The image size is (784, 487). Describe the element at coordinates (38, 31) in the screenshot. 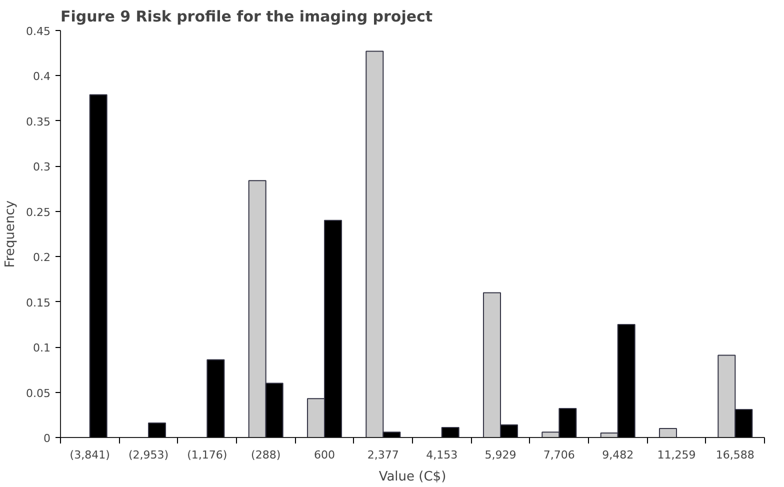

I see `y-tick-label: 0.45` at that location.